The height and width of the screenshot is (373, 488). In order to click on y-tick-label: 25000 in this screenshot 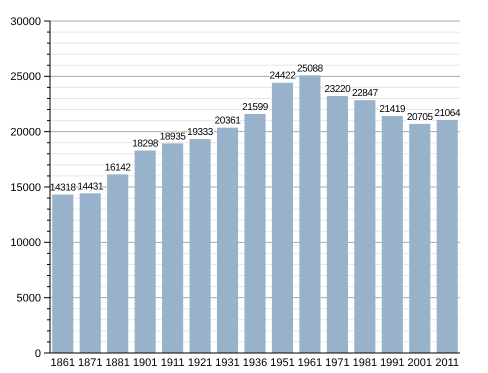, I will do `click(25, 77)`.